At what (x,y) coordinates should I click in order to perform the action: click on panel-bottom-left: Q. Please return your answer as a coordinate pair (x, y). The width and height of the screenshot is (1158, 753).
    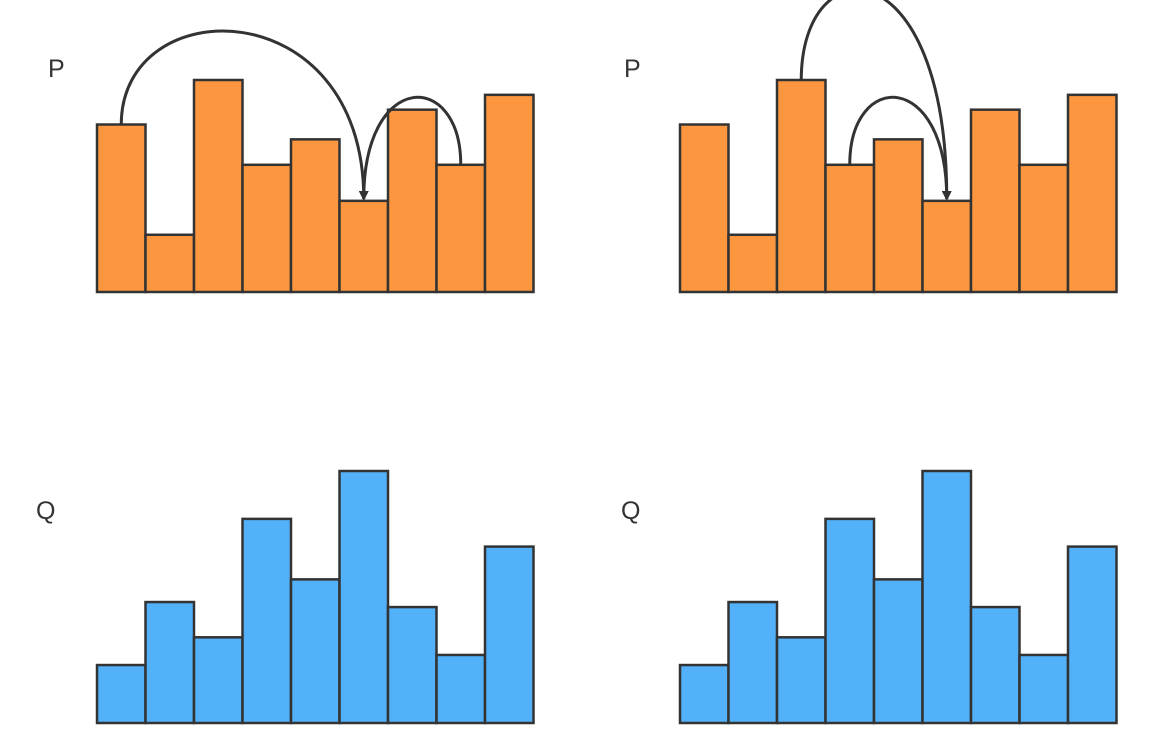
    Looking at the image, I should click on (285, 597).